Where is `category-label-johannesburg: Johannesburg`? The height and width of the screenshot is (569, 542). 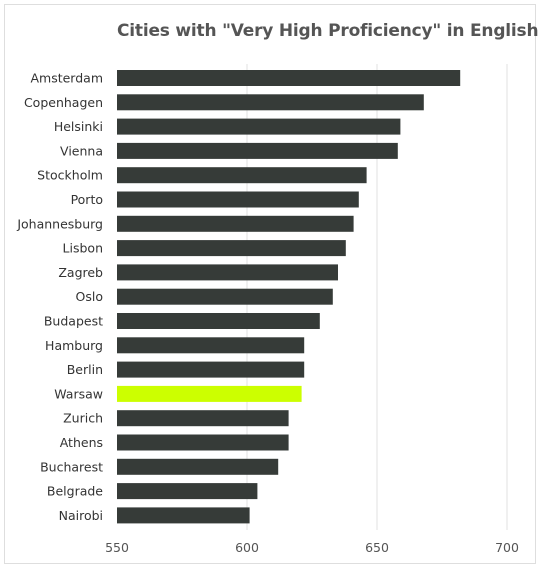 category-label-johannesburg: Johannesburg is located at coordinates (59, 223).